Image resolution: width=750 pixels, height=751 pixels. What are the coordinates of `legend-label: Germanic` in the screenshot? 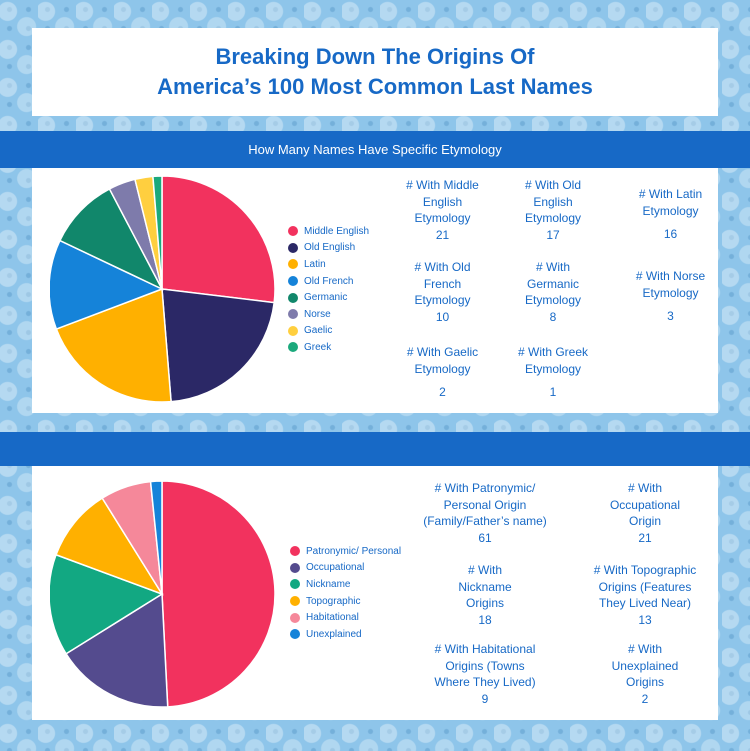 It's located at (326, 298).